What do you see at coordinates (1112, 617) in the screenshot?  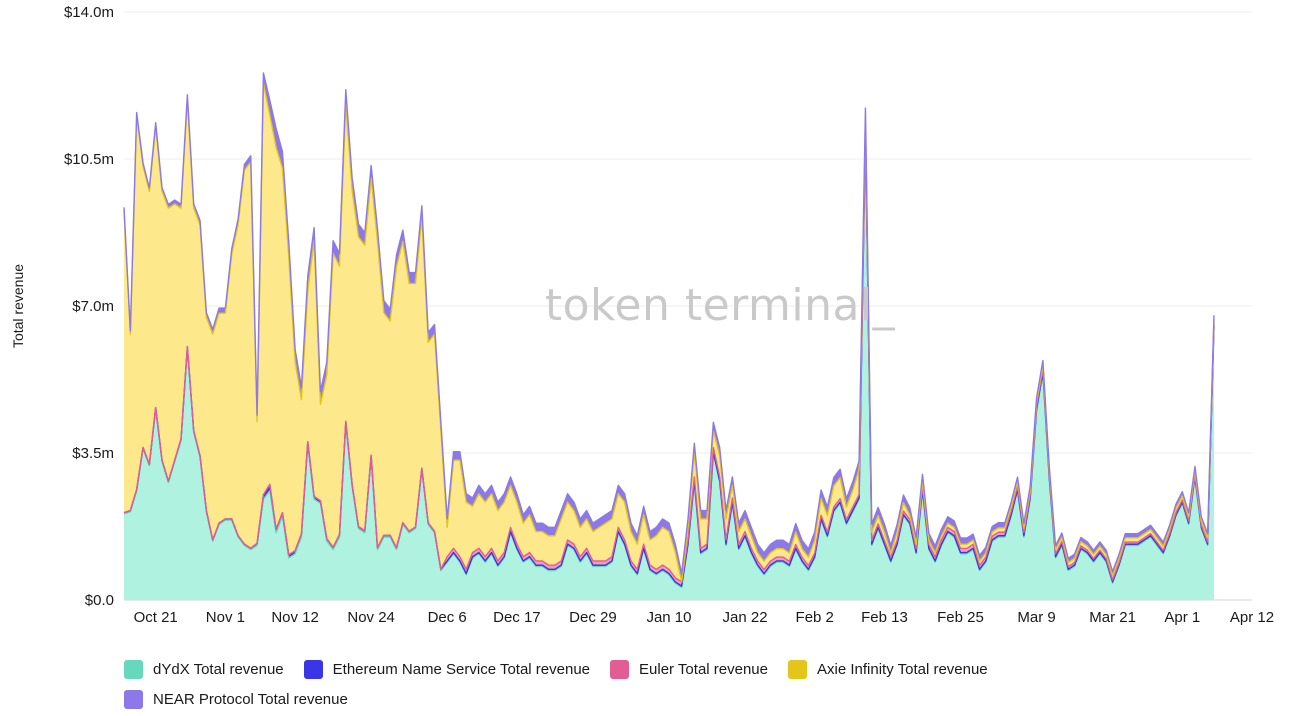 I see `x-tick-label: Mar 21` at bounding box center [1112, 617].